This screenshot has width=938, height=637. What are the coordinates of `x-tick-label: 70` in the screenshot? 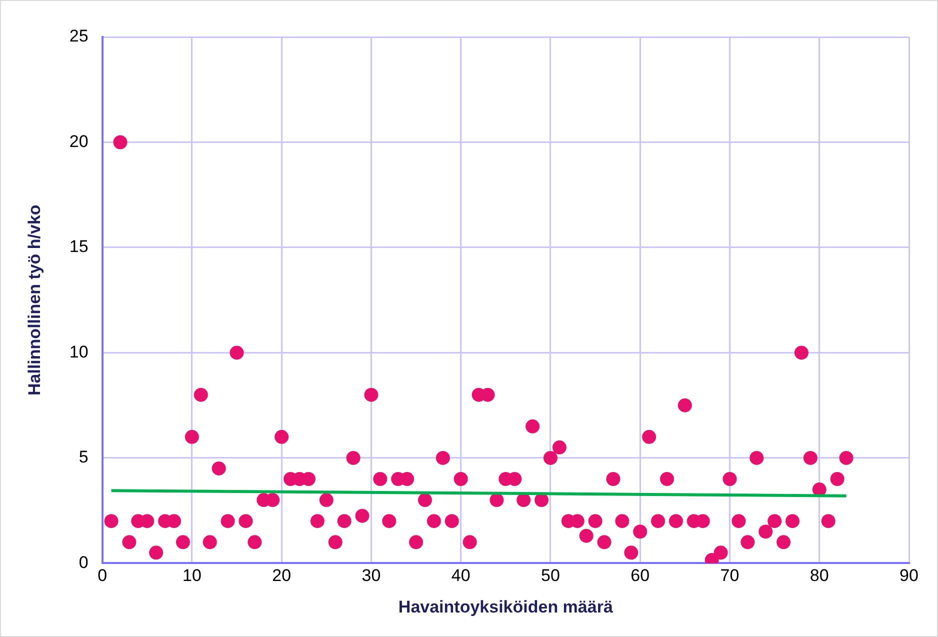 It's located at (730, 576).